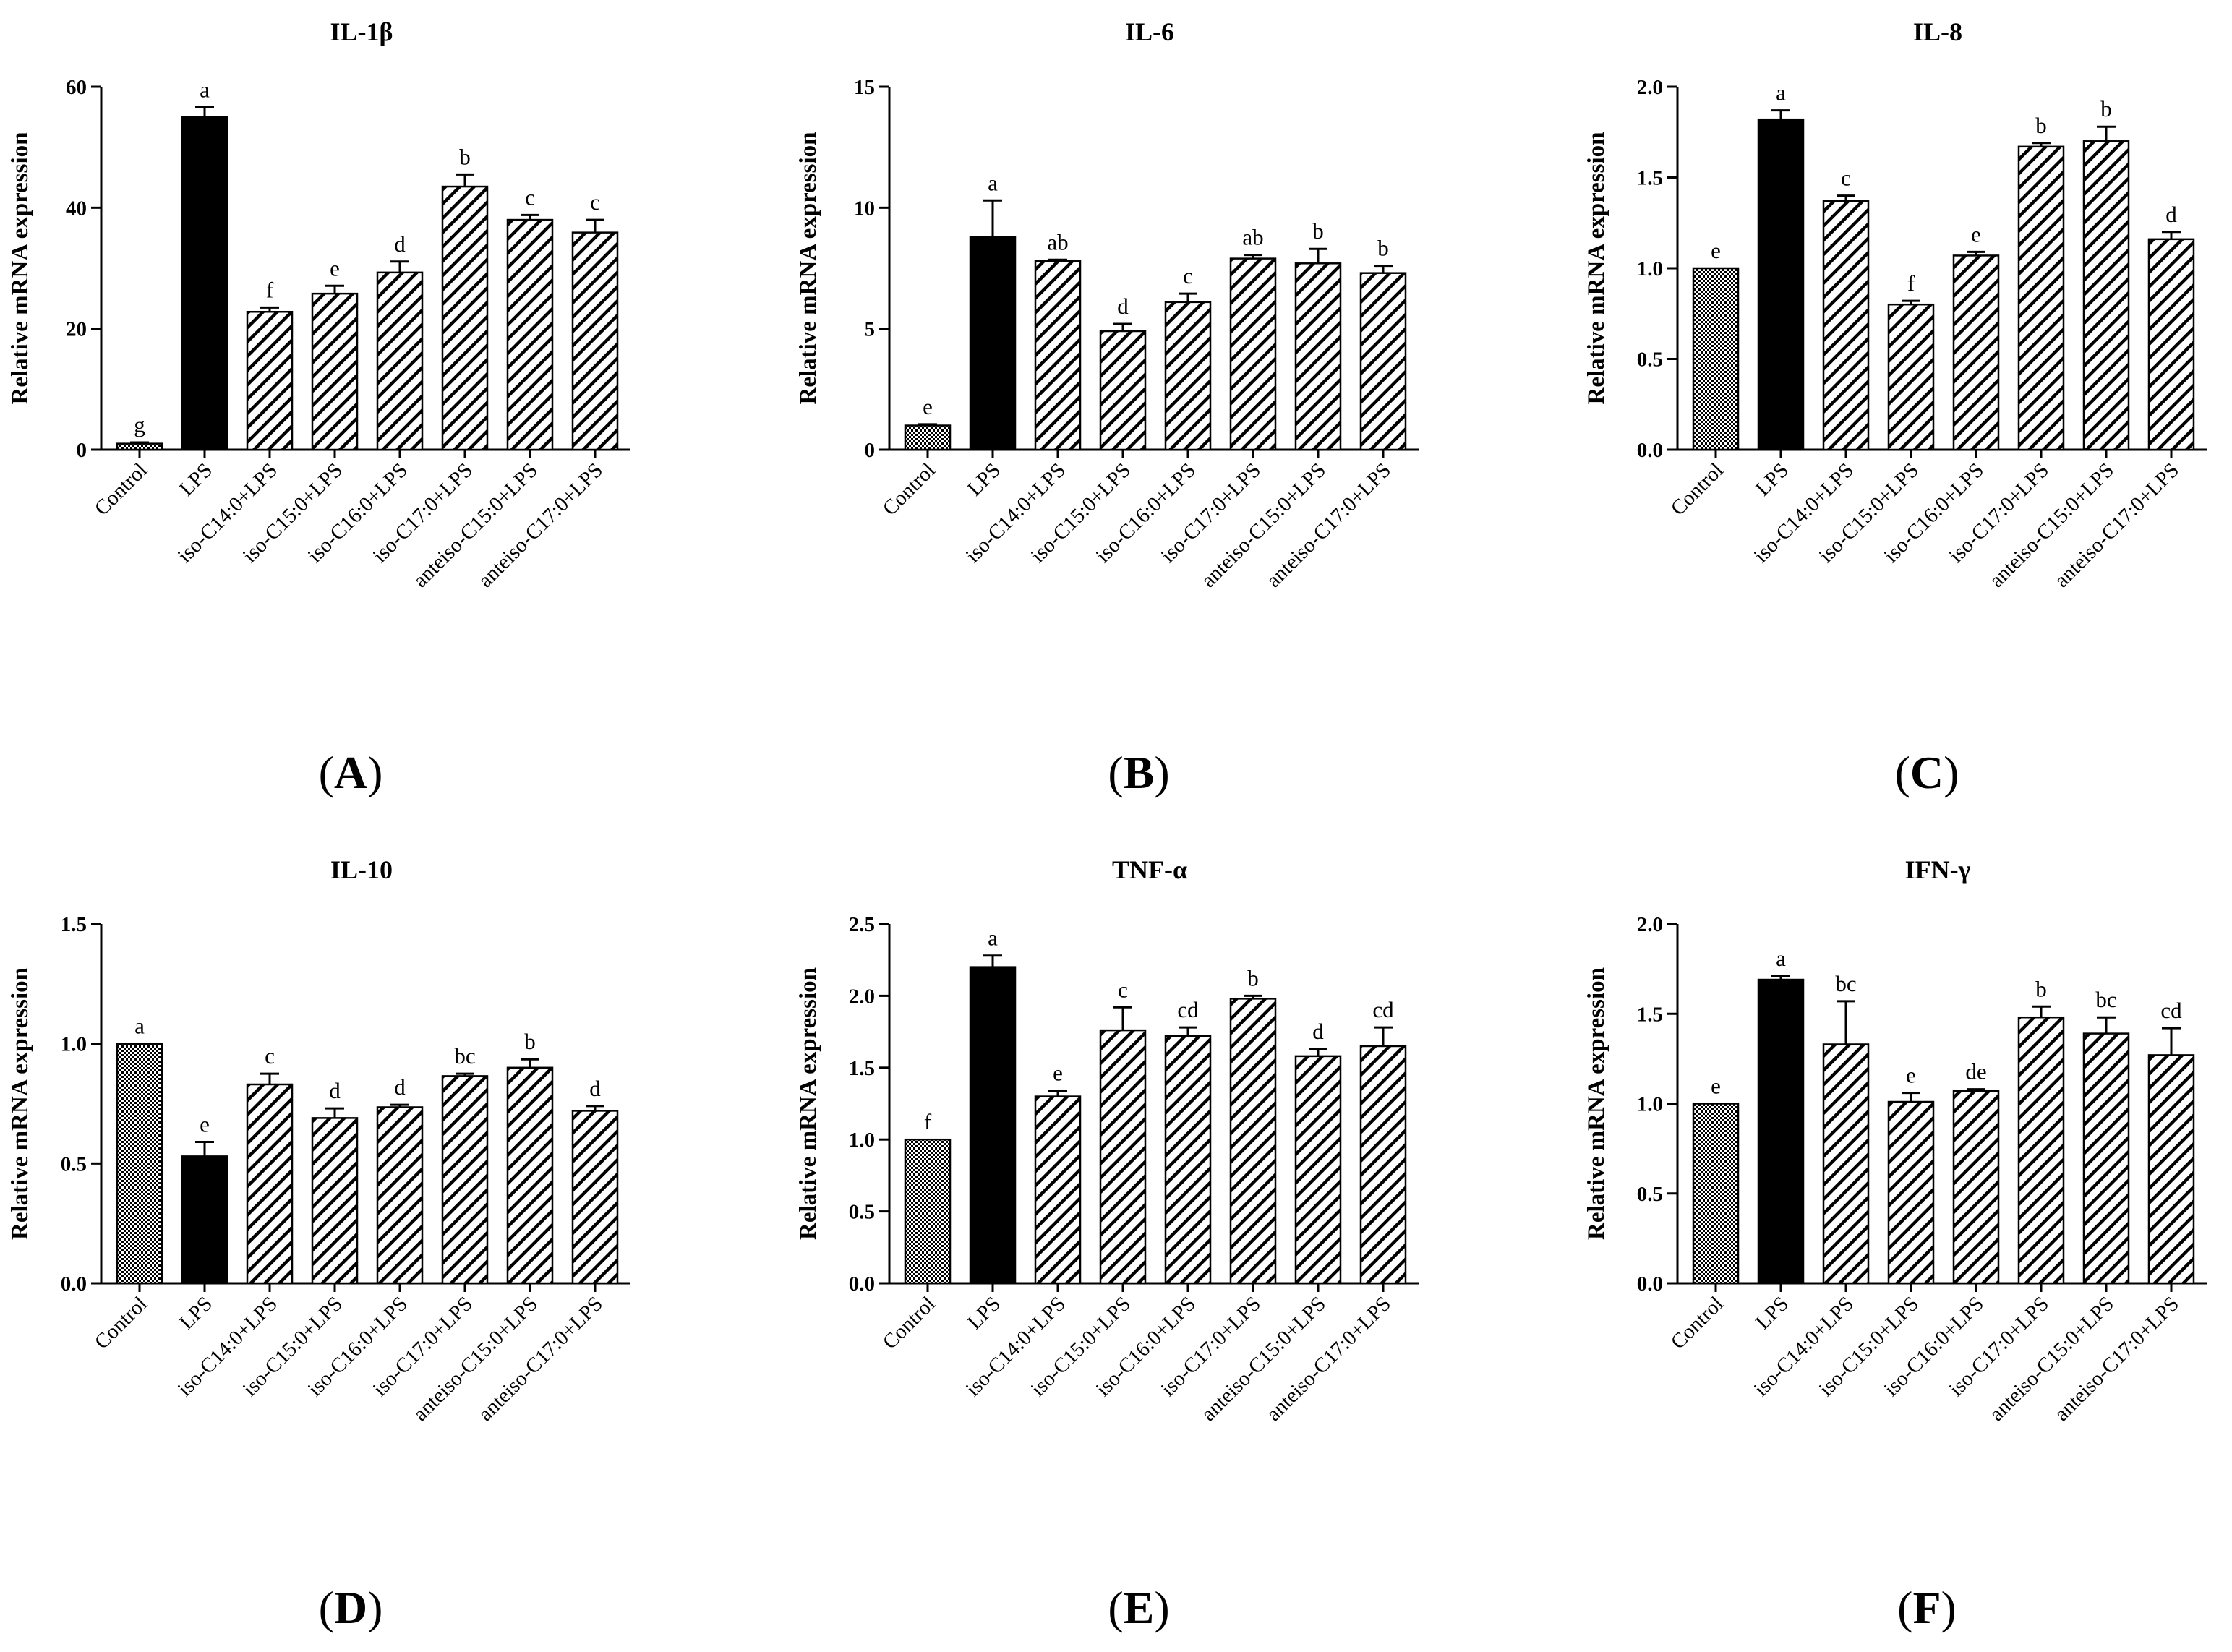 The height and width of the screenshot is (1652, 2232). Describe the element at coordinates (1927, 773) in the screenshot. I see `panel-label-letter: C` at that location.